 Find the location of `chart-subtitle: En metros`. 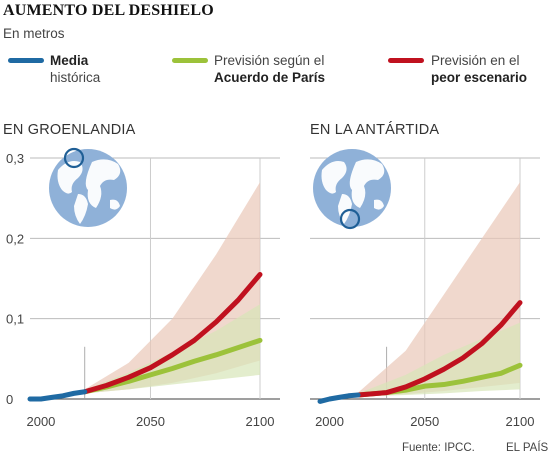

chart-subtitle: En metros is located at coordinates (34, 33).